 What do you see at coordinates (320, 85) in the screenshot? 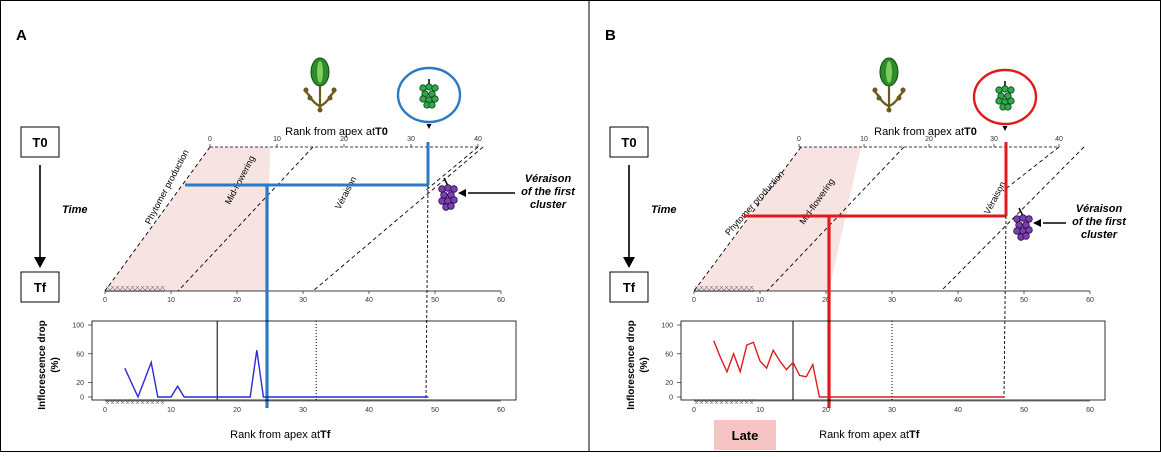
I see `flower-icon` at bounding box center [320, 85].